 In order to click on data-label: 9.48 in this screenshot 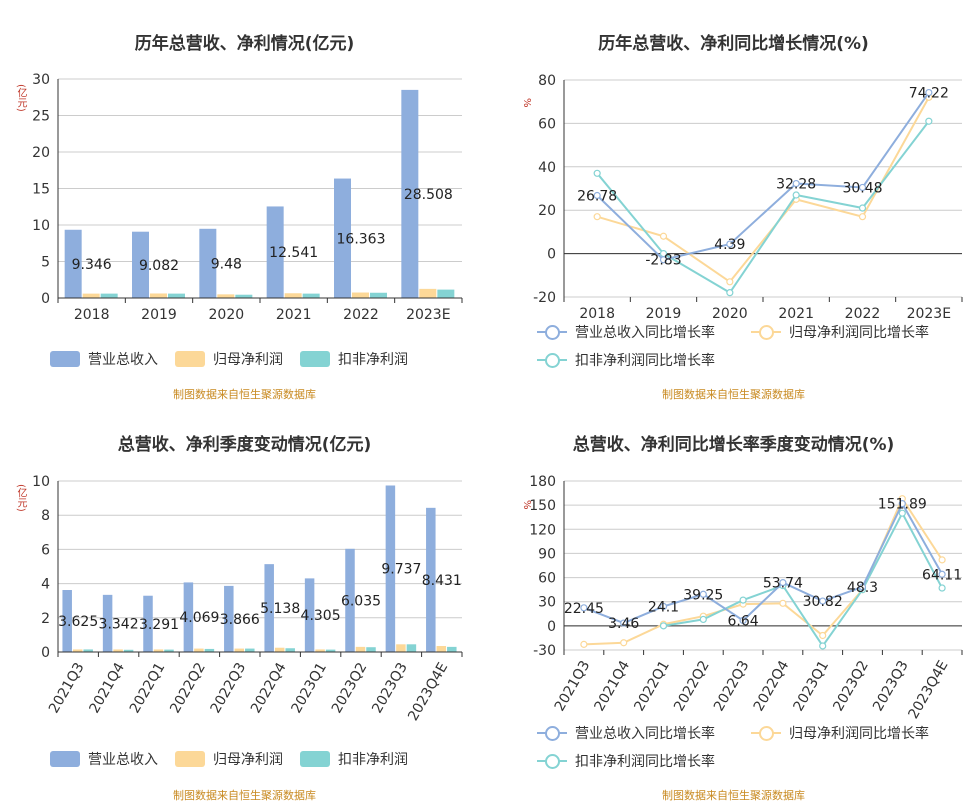, I will do `click(226, 264)`.